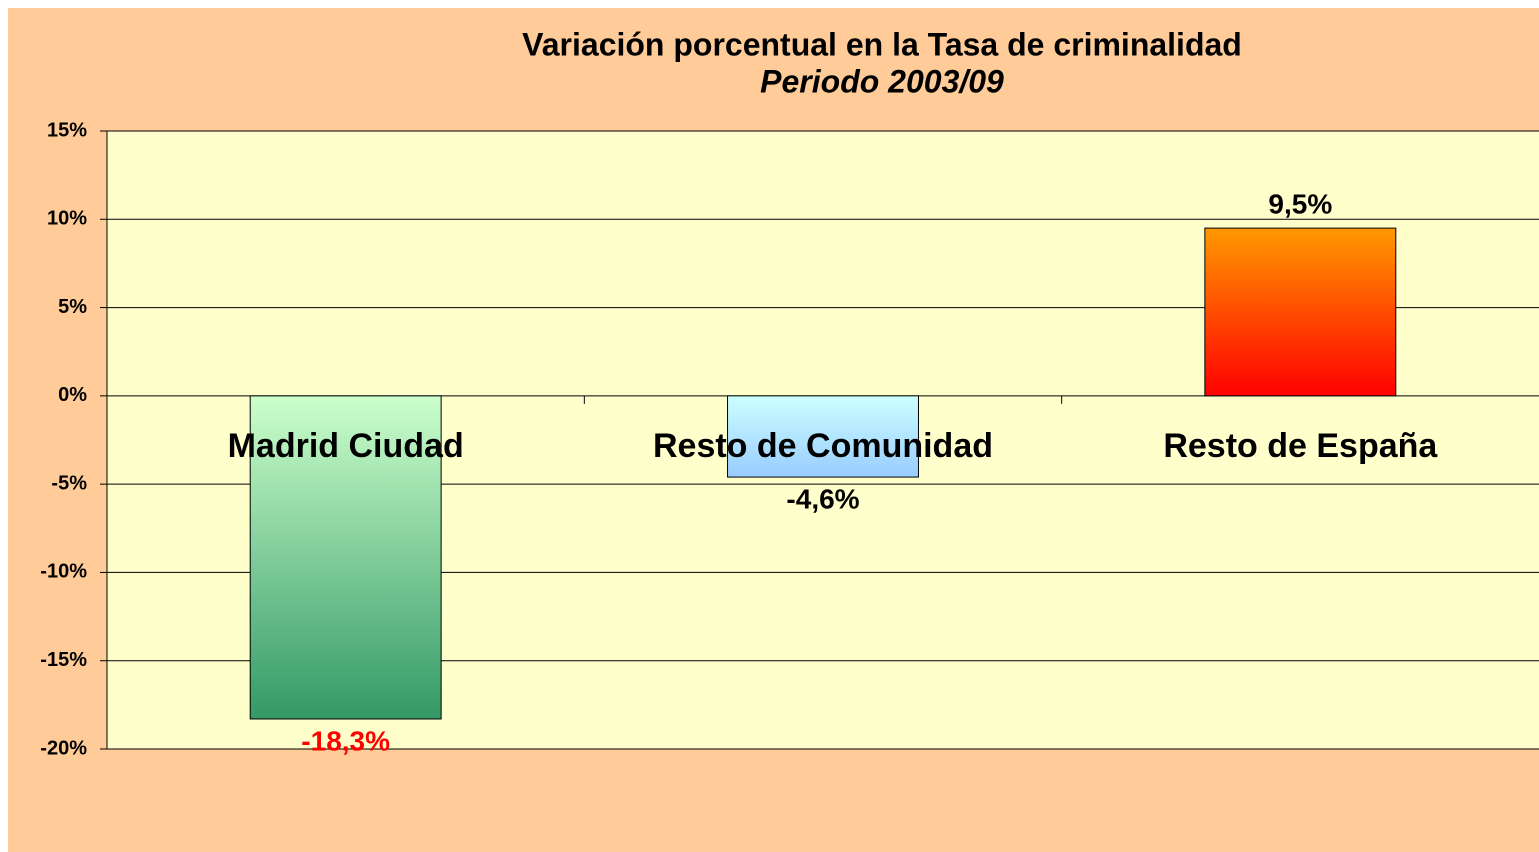 This screenshot has height=852, width=1539. Describe the element at coordinates (822, 498) in the screenshot. I see `data-label: -4,6%` at that location.